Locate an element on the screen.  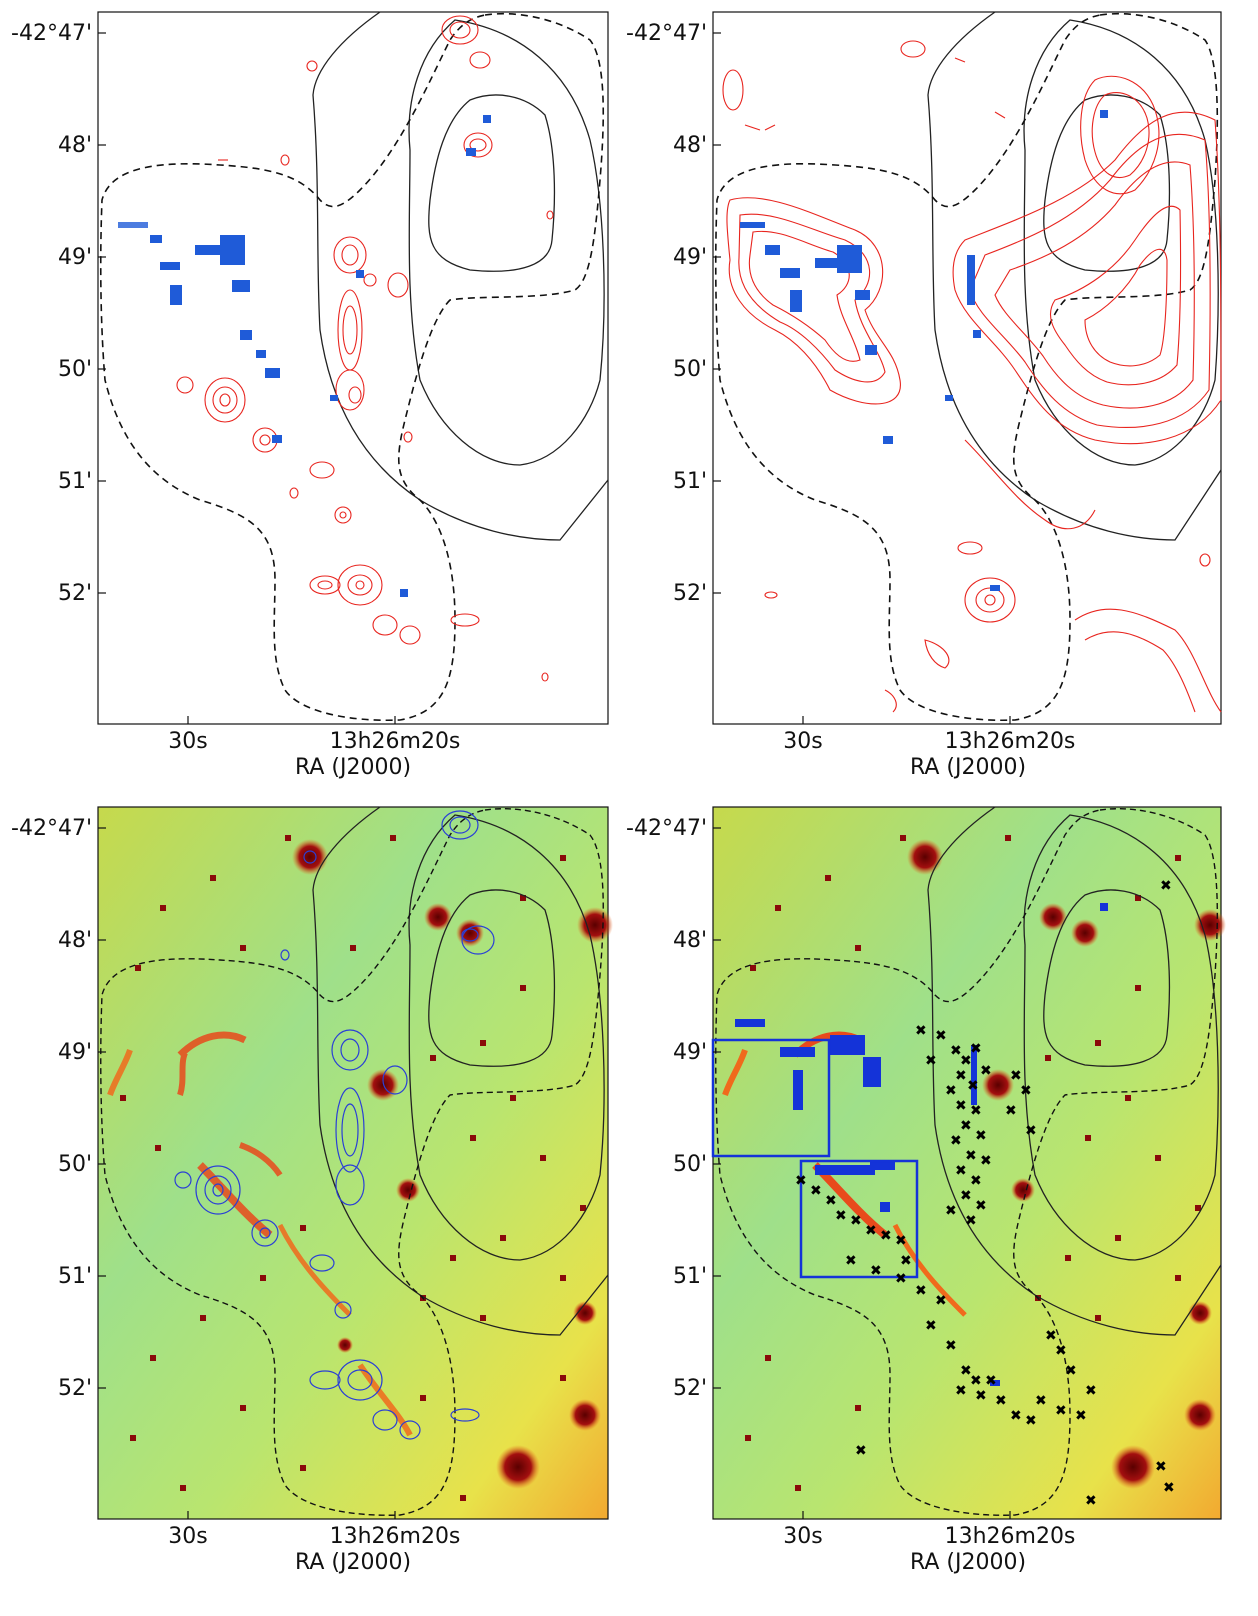
y-tick-label: 50' is located at coordinates (75, 1164).